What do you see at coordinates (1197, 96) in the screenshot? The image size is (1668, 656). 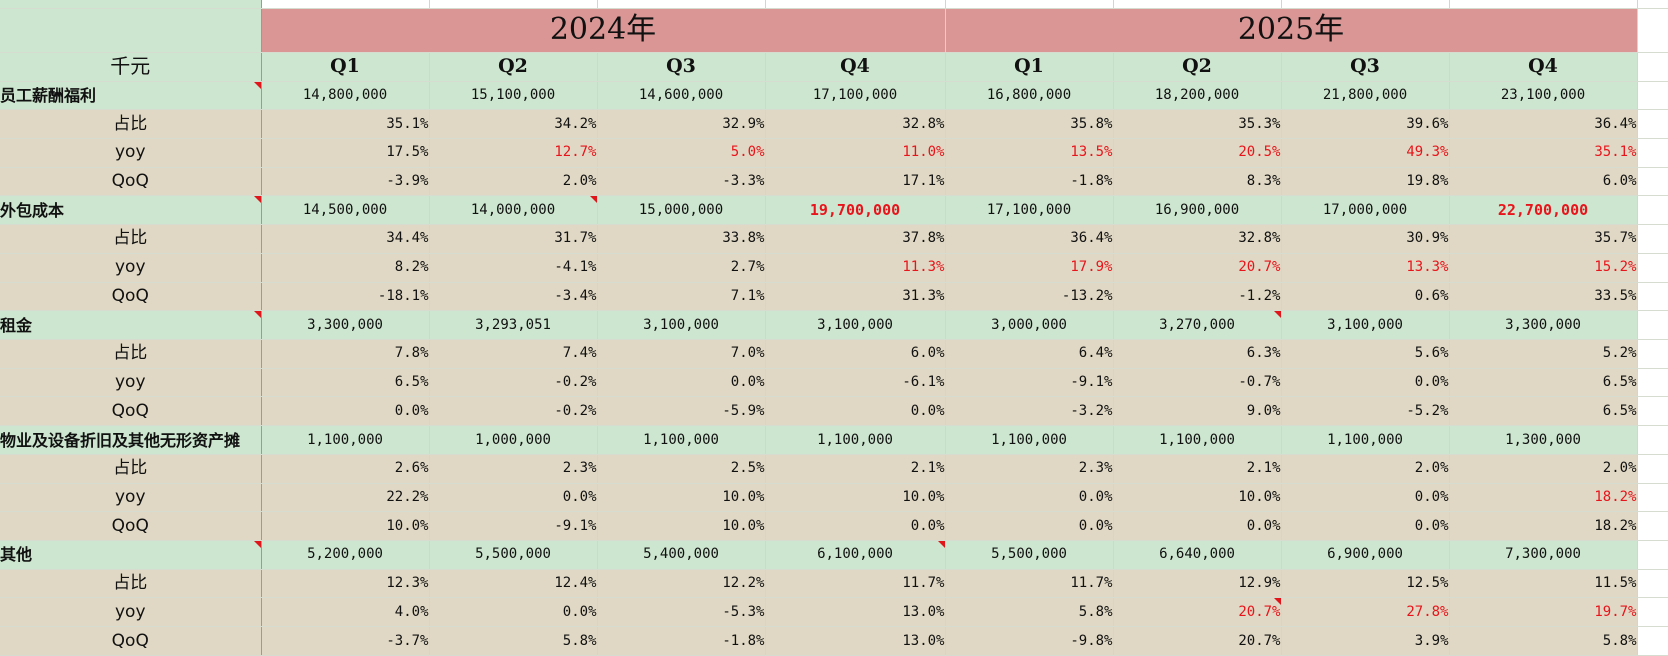 I see `category-value-cell: 18,200,000` at bounding box center [1197, 96].